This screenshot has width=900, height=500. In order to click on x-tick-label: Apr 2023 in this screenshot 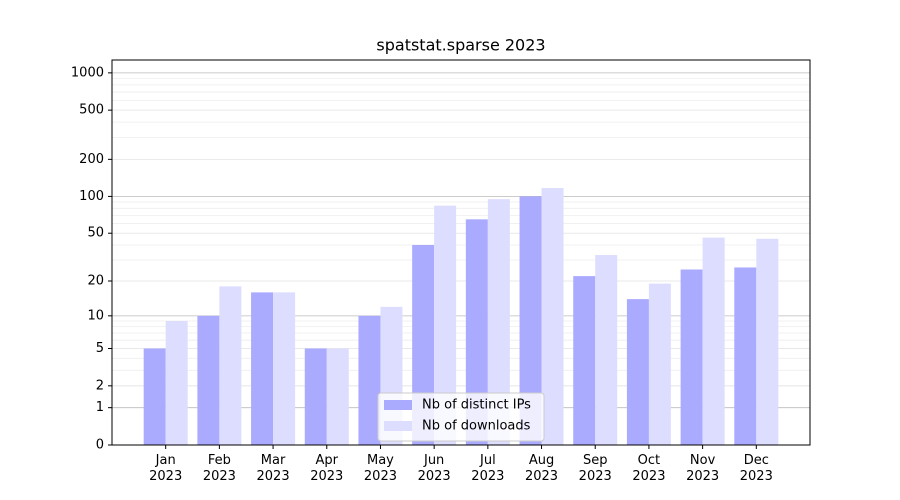, I will do `click(327, 468)`.